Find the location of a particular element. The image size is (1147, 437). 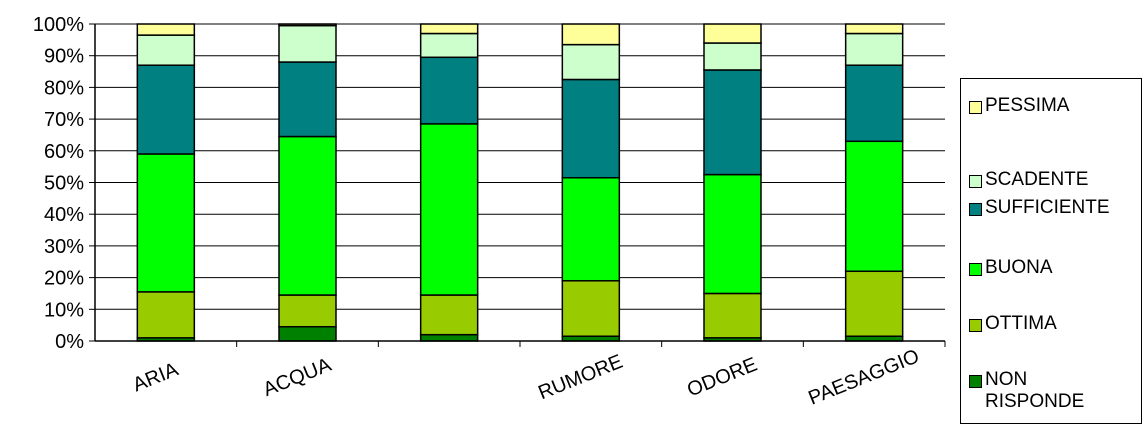

legend-swatch-non-risponde is located at coordinates (975, 381).